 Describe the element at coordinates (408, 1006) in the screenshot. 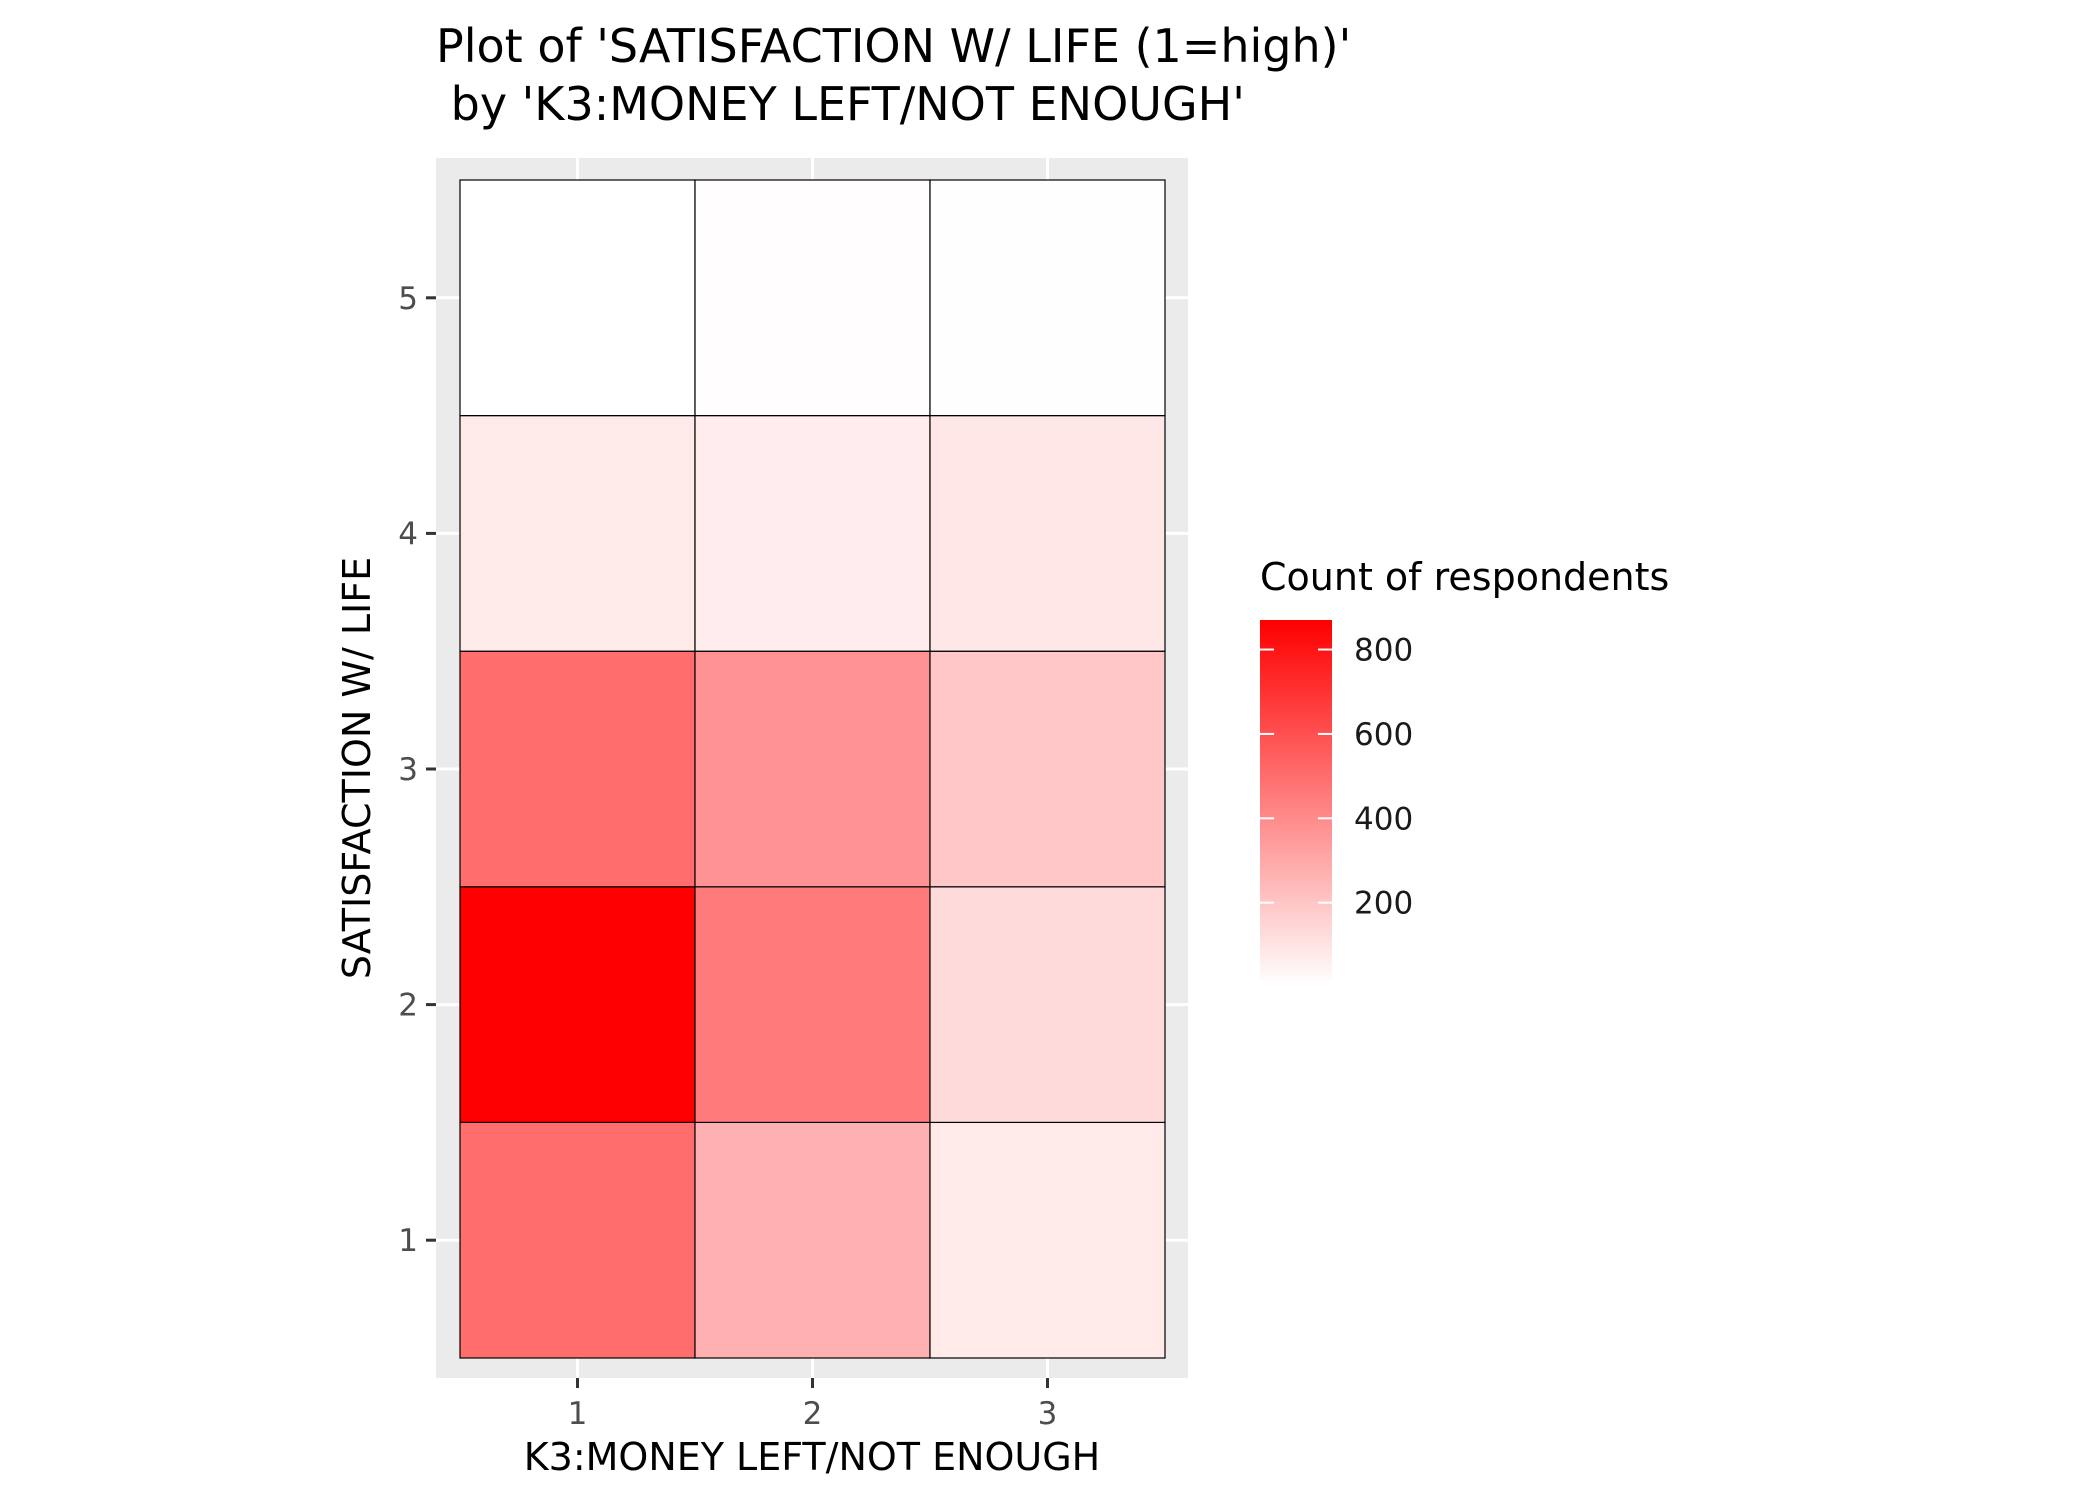

I see `y-tick-label: 2` at that location.